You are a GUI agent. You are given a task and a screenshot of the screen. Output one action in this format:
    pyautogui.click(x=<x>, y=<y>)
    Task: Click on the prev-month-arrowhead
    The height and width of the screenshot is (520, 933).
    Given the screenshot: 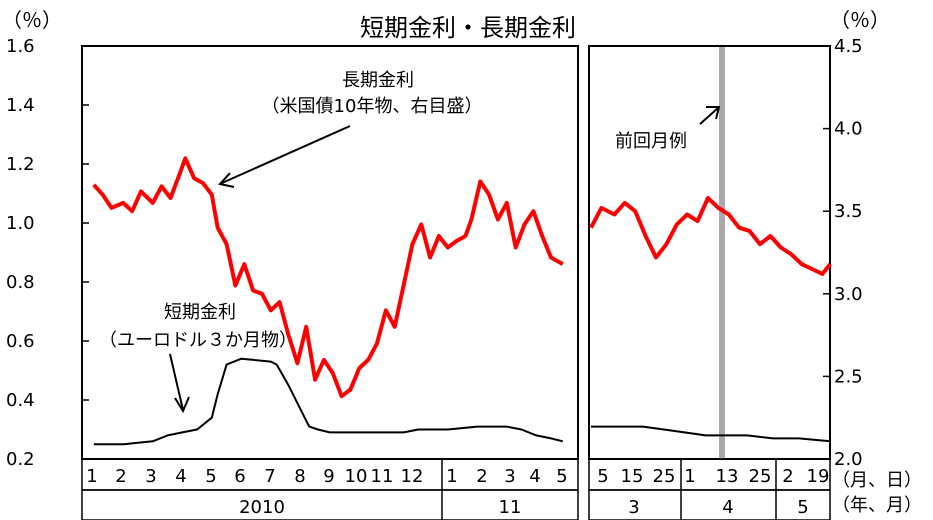 What is the action you would take?
    pyautogui.click(x=713, y=113)
    